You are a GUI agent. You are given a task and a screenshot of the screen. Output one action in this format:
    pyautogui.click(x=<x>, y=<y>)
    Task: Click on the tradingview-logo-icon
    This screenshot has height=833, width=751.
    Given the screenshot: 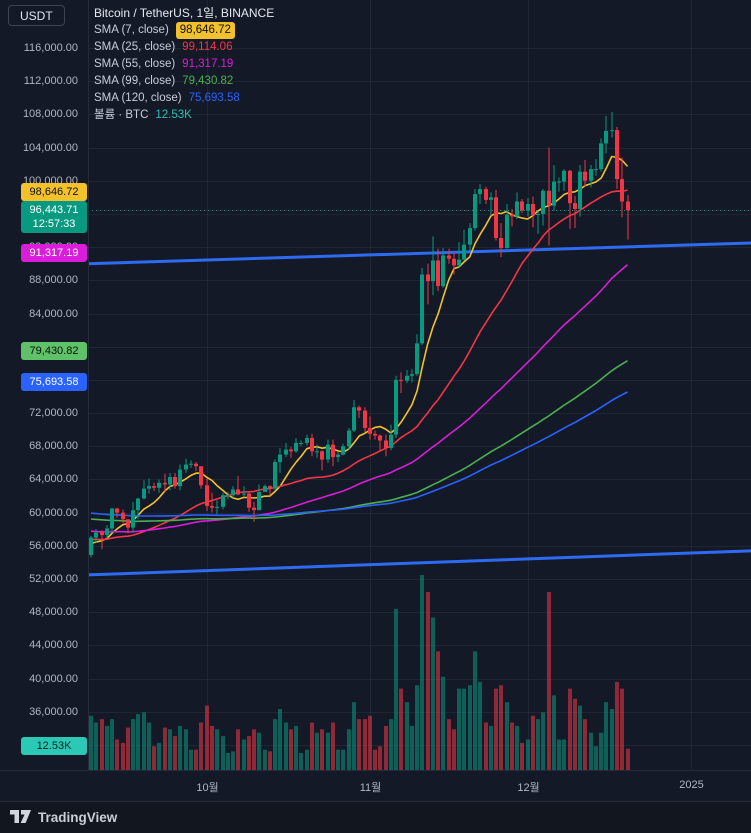 What is the action you would take?
    pyautogui.click(x=20, y=818)
    